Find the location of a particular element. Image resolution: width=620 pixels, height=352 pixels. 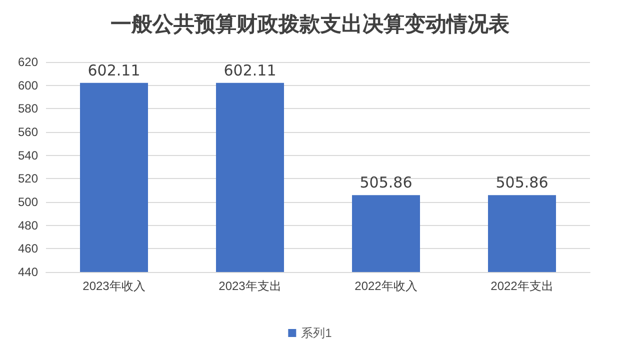

y-tick-label: 460 is located at coordinates (28, 249).